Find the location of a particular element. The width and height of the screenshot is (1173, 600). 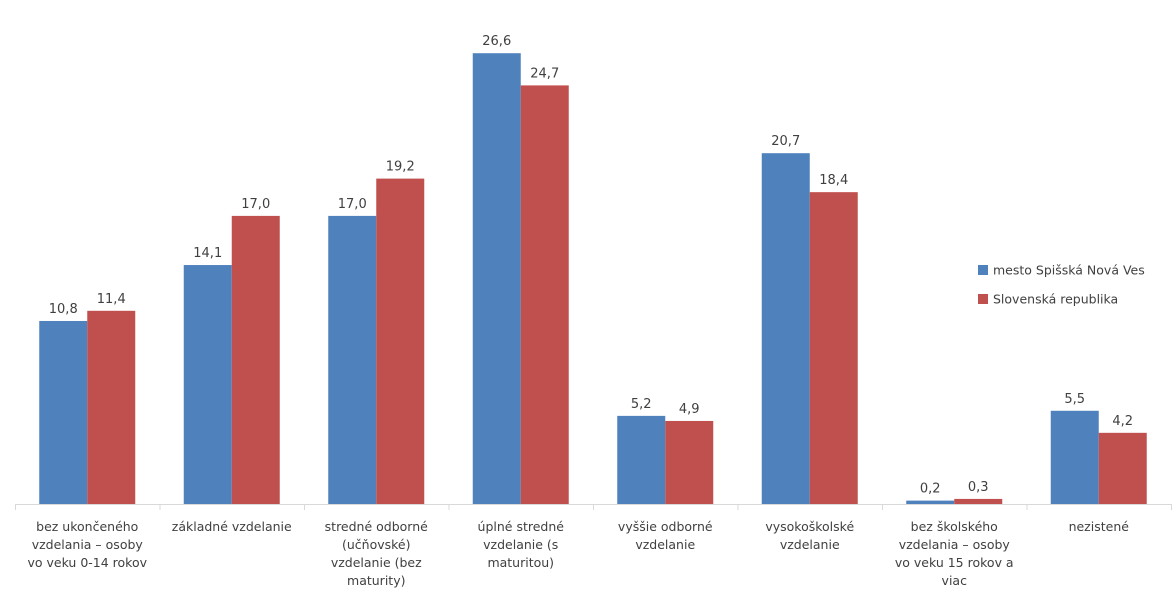

data-label: 5,5 is located at coordinates (1074, 399).